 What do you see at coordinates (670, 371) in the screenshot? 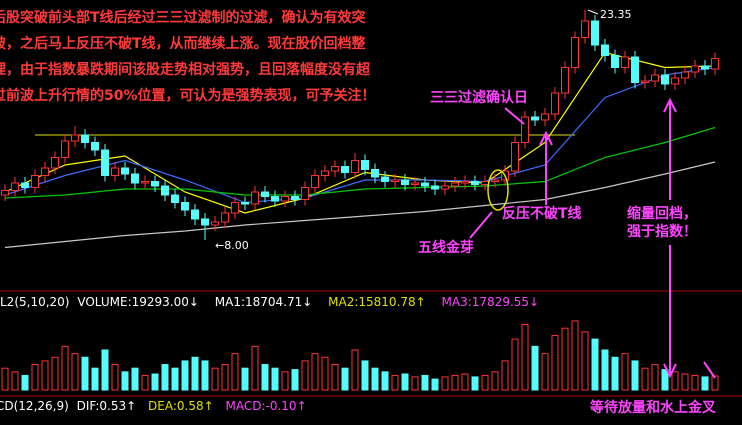
I see `arrow-head` at bounding box center [670, 371].